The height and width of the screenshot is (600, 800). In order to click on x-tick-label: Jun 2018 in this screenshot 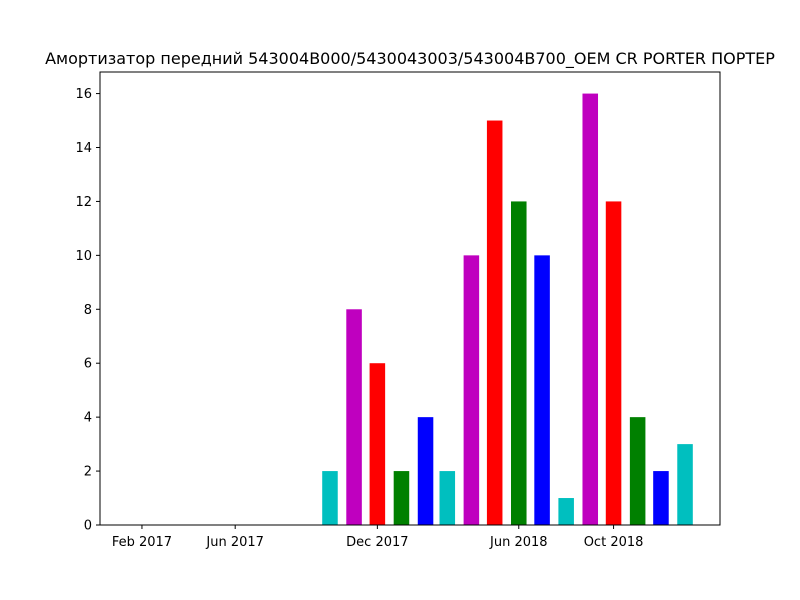, I will do `click(518, 542)`.